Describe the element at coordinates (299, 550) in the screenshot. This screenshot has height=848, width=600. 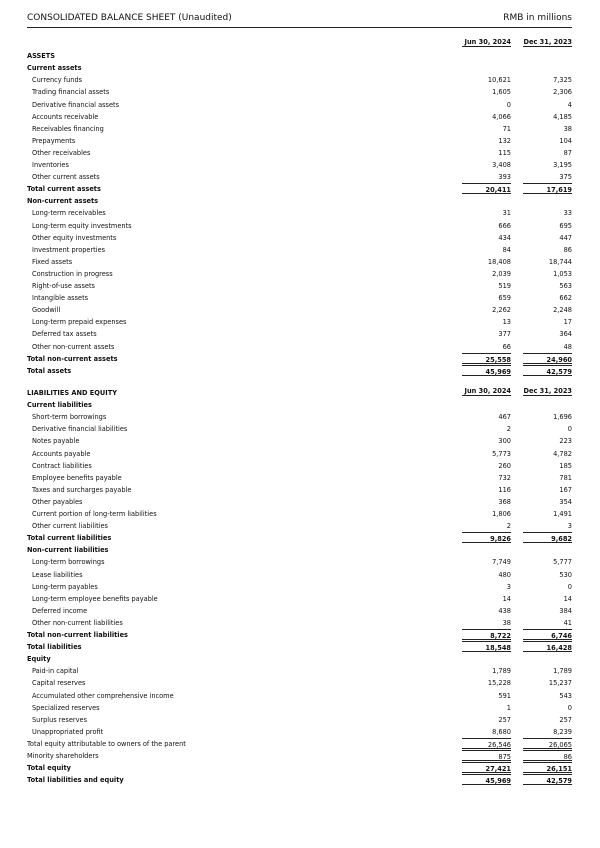
I see `section-row: Non-current liabilities` at that location.